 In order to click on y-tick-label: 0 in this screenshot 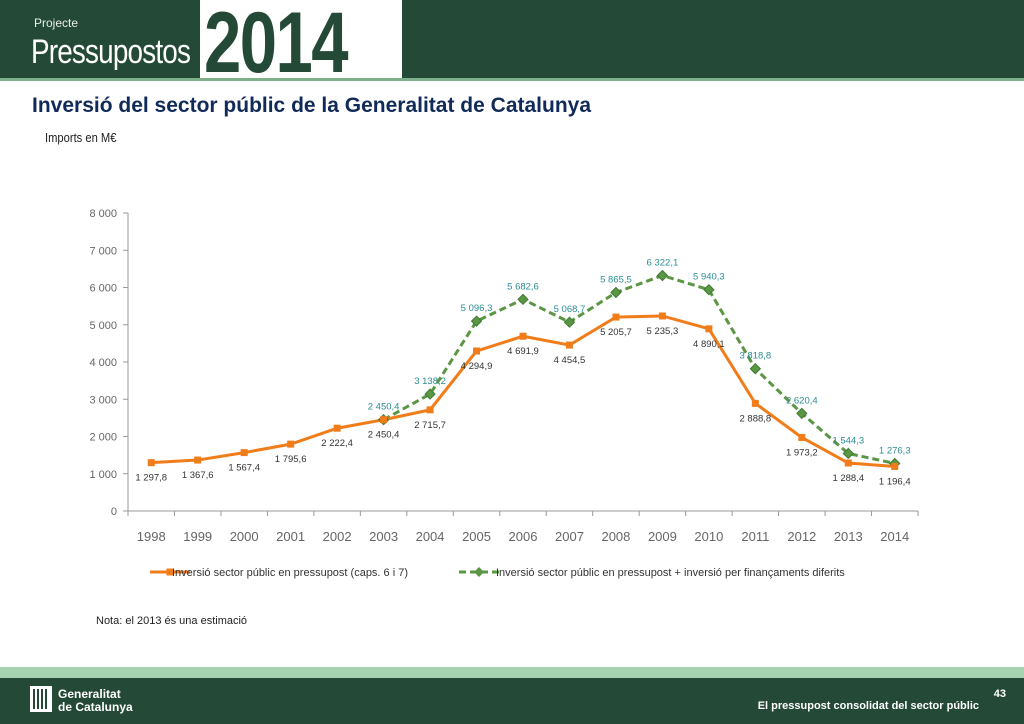, I will do `click(114, 512)`.